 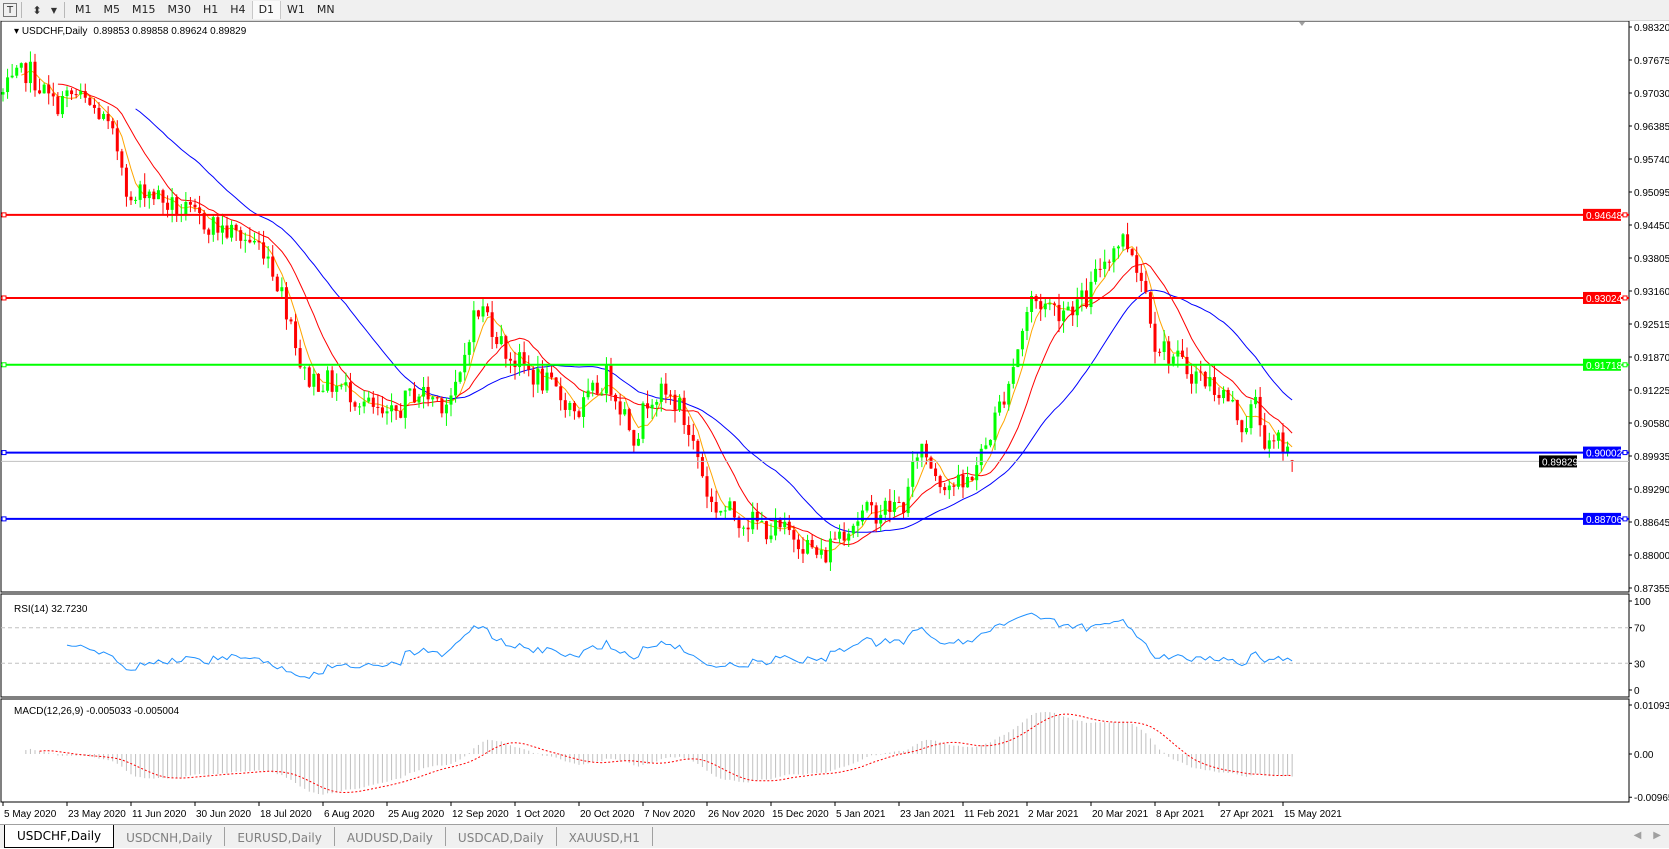 What do you see at coordinates (1657, 835) in the screenshot?
I see `scroll-right-icon: ▶` at bounding box center [1657, 835].